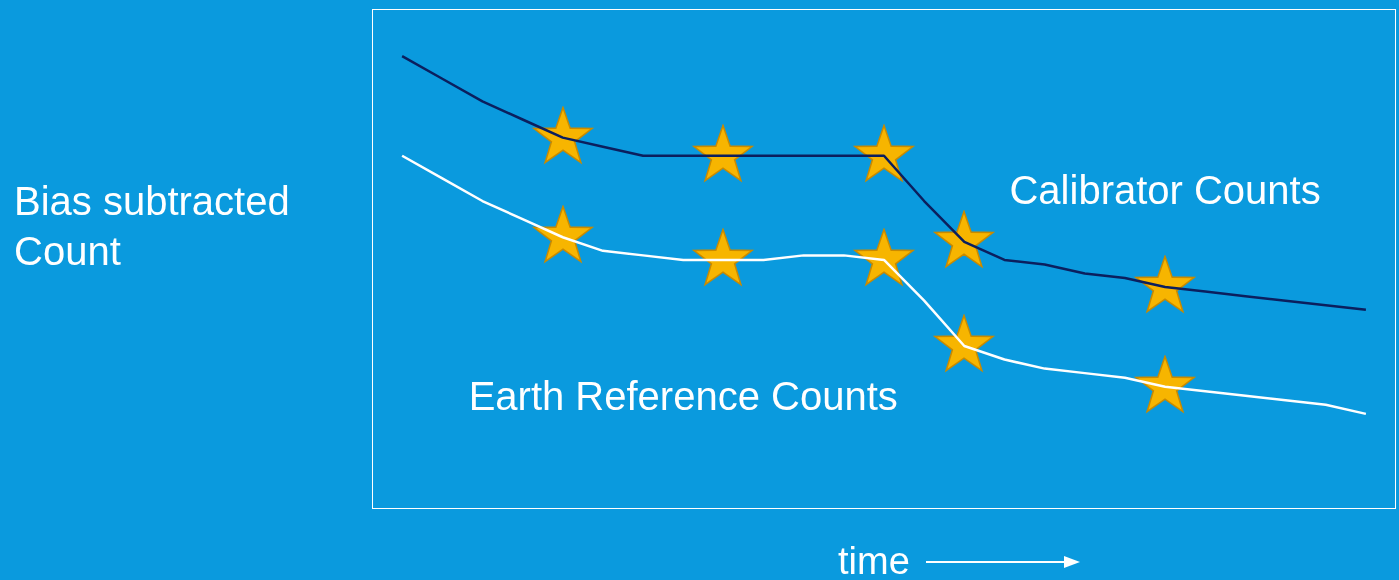 This screenshot has width=1399, height=580. I want to click on series-label: Earth Reference Counts, so click(683, 395).